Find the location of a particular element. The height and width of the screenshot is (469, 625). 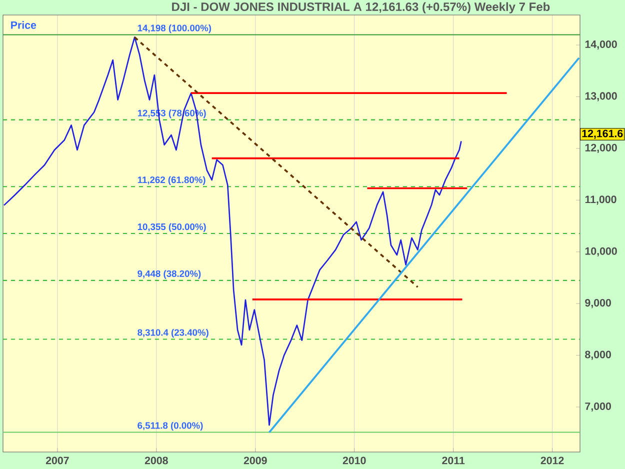

x-tick-label: 2009 is located at coordinates (255, 460).